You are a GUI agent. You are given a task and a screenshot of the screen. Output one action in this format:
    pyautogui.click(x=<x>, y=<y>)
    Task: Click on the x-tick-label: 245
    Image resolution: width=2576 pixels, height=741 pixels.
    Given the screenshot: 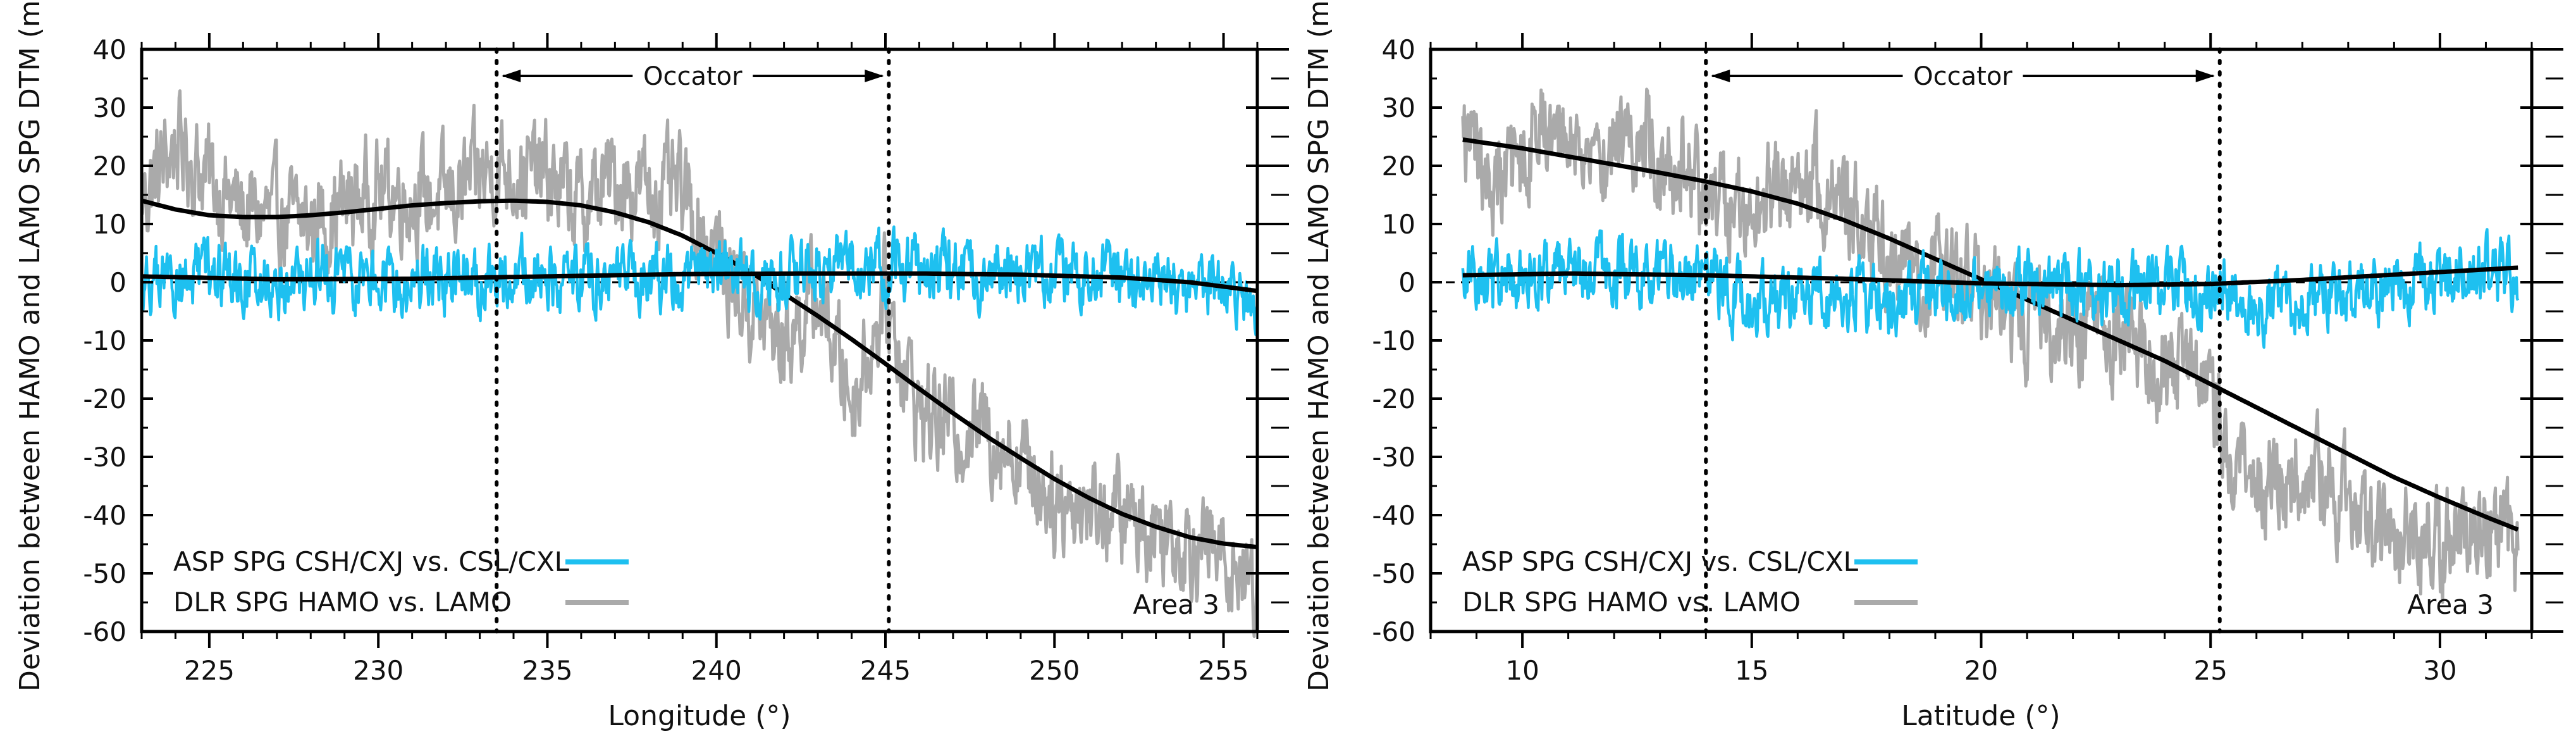 What is the action you would take?
    pyautogui.click(x=886, y=670)
    